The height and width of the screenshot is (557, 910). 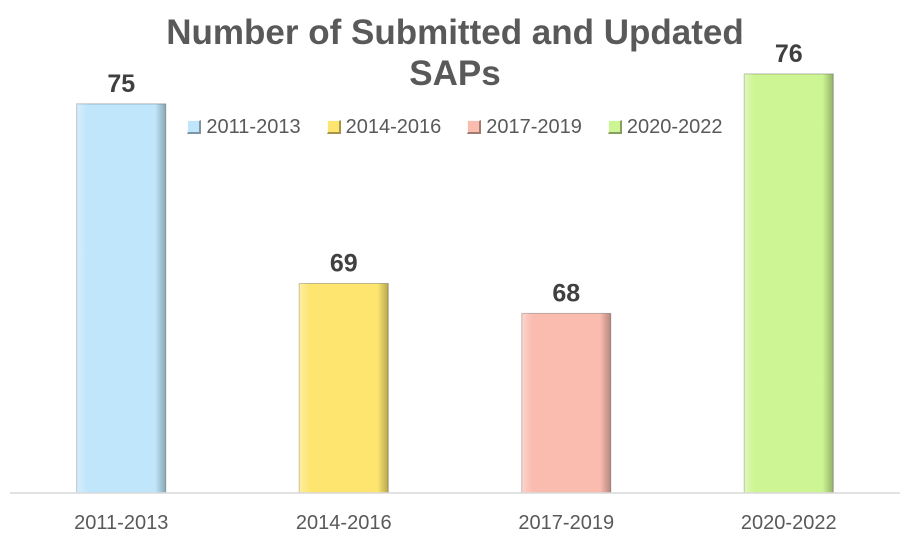 I want to click on chart-legend: 2011-2013 2014-2016 2017-2019 2020-2022, so click(x=455, y=127).